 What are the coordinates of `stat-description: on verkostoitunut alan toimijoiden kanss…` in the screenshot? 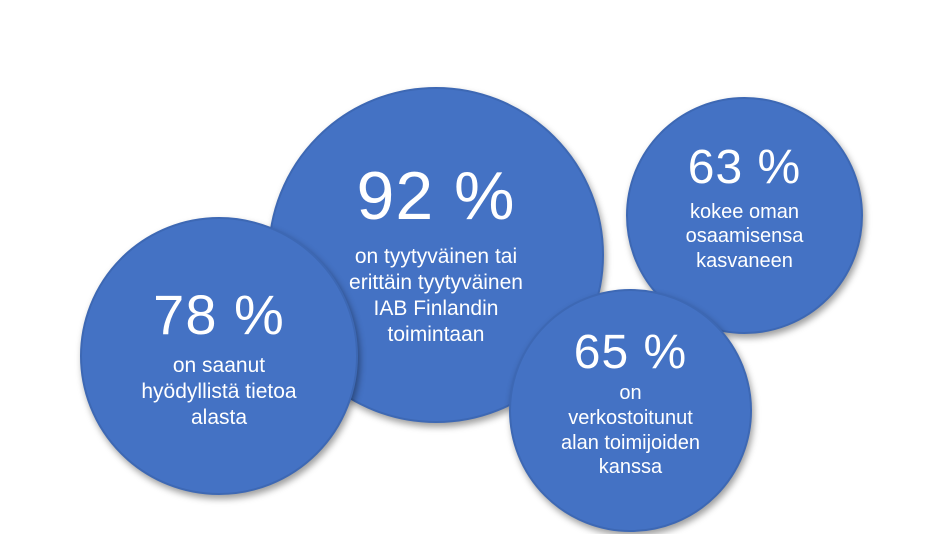 It's located at (630, 430).